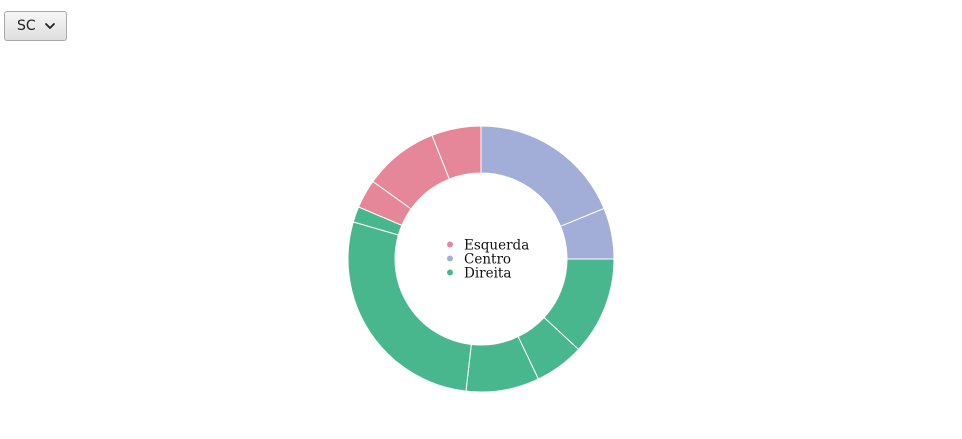 This screenshot has width=962, height=439. I want to click on legend-swatch-esquerda, so click(450, 244).